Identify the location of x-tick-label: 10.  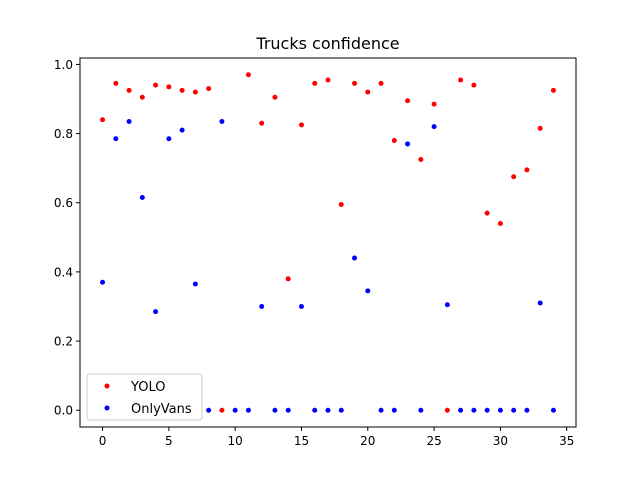
(235, 441).